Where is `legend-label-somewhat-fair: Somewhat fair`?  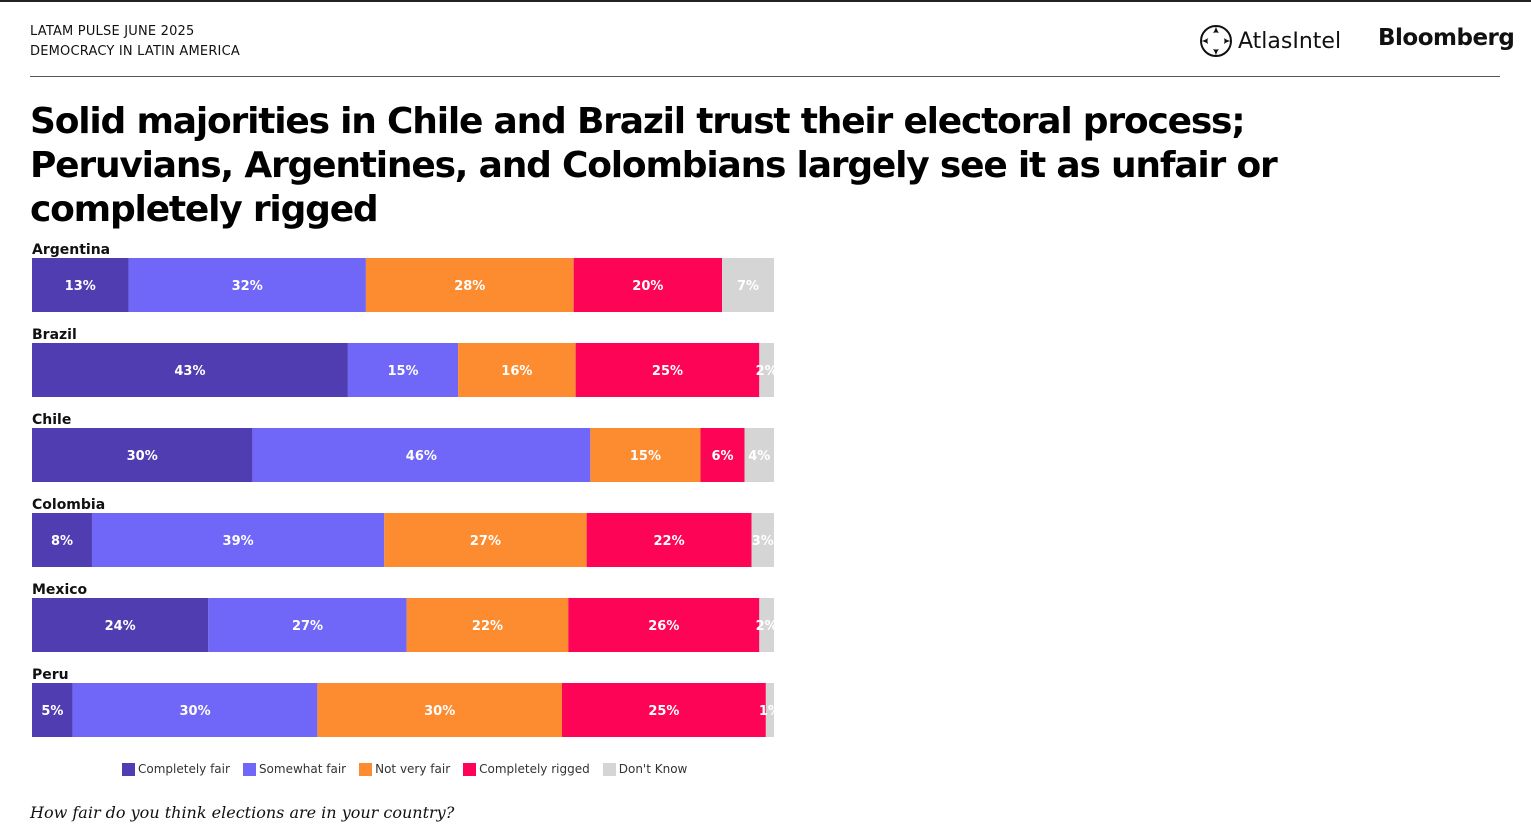 legend-label-somewhat-fair: Somewhat fair is located at coordinates (302, 769).